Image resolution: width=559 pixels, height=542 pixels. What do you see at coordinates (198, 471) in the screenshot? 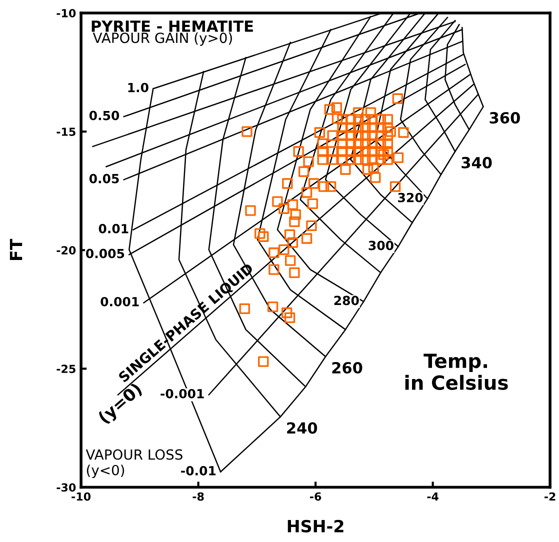
I see `series-label: -0.01` at bounding box center [198, 471].